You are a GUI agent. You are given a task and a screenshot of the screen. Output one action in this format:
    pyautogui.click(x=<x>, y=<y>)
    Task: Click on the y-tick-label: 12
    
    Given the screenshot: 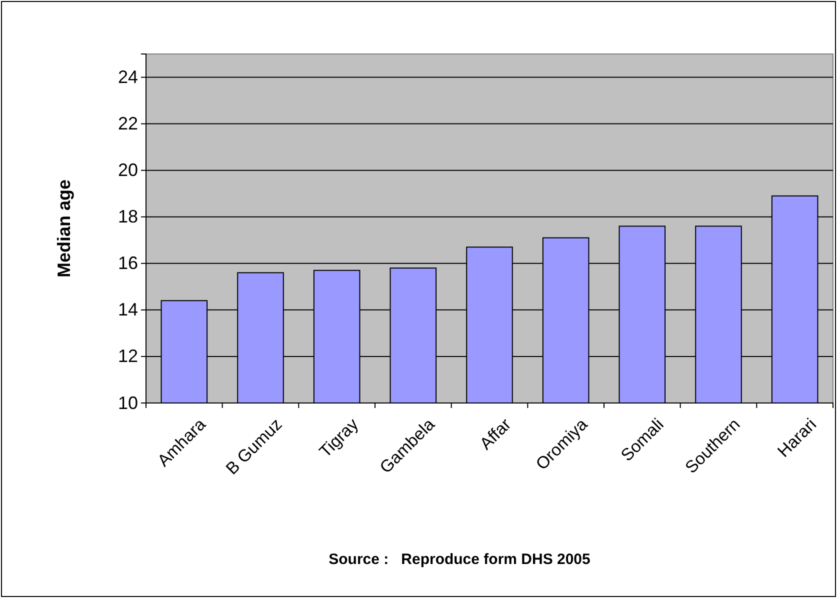 What is the action you would take?
    pyautogui.click(x=128, y=356)
    